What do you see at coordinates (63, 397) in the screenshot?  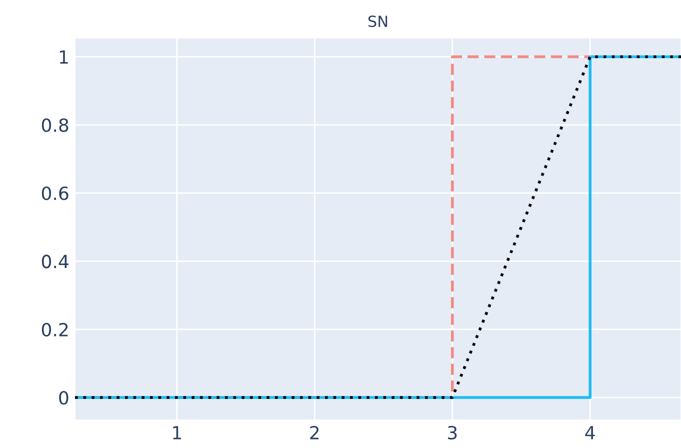 I see `y-tick-label: 0` at bounding box center [63, 397].